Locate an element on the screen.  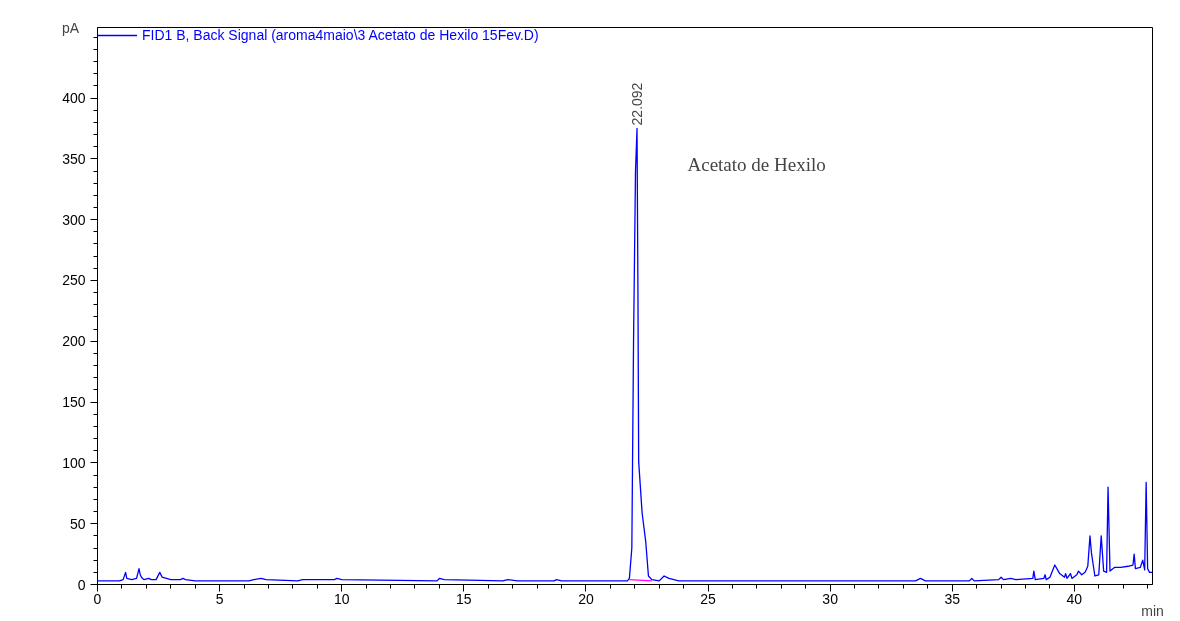
x-tick-label: 30 is located at coordinates (830, 598).